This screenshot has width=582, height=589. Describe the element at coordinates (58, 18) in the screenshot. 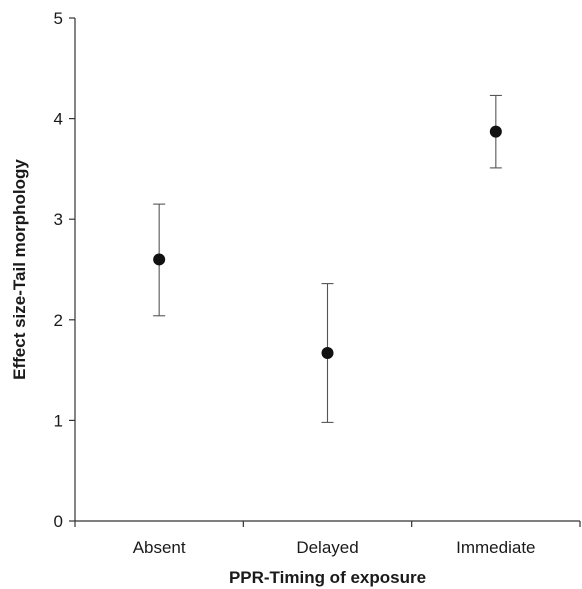

I see `y-tick-label: 5` at that location.